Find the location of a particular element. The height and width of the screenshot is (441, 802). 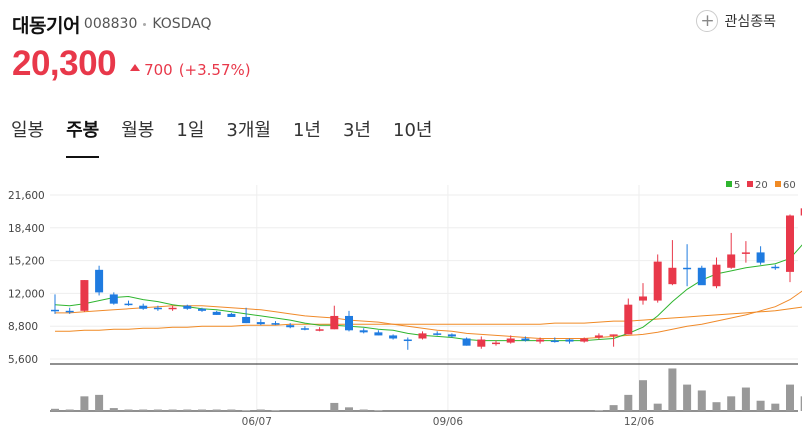

add-watchlist-button: + 관심종목 is located at coordinates (736, 21).